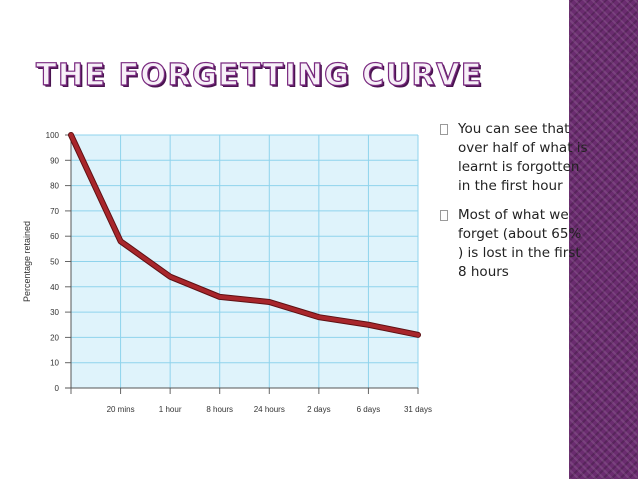 Image resolution: width=638 pixels, height=479 pixels. Describe the element at coordinates (53, 135) in the screenshot. I see `y-tick-label: 100` at that location.